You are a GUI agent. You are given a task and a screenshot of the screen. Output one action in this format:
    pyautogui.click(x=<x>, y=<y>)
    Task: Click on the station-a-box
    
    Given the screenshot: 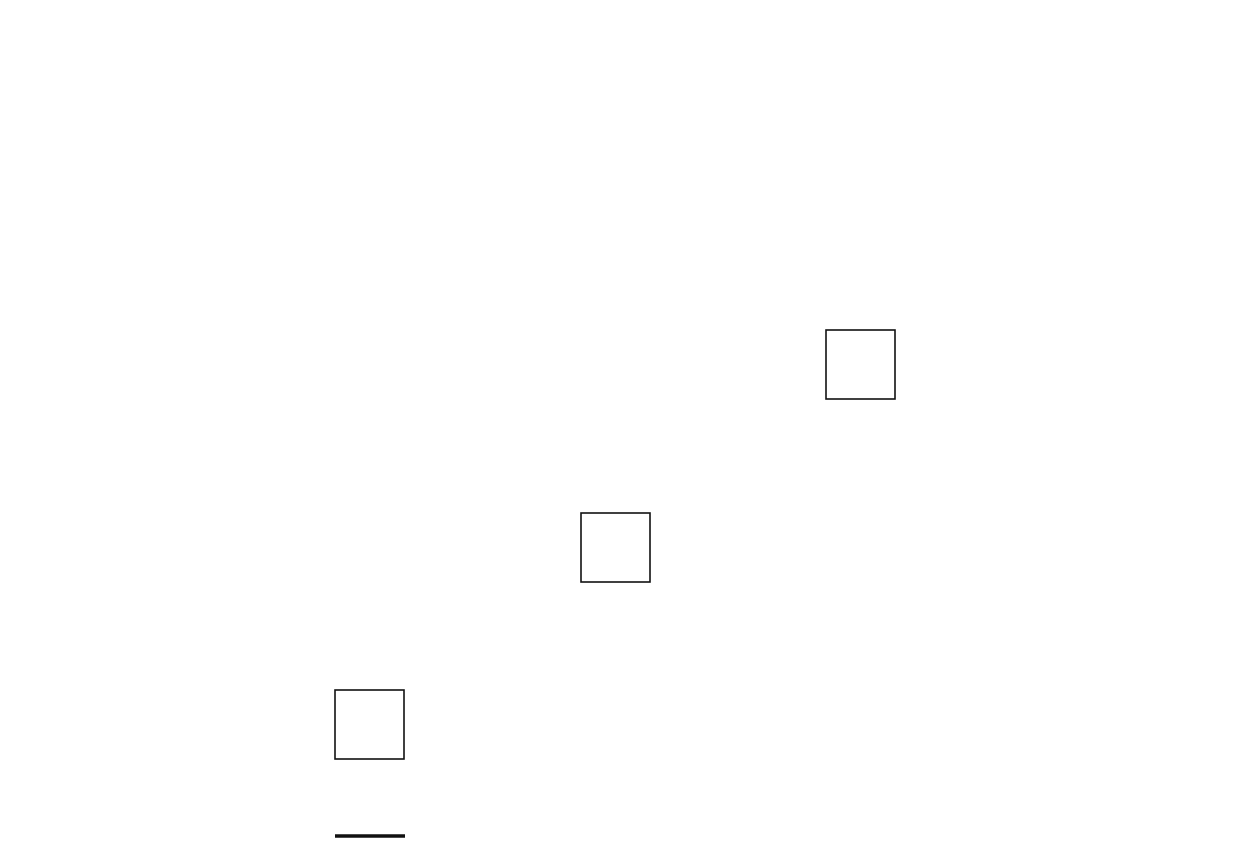 What is the action you would take?
    pyautogui.click(x=369, y=724)
    